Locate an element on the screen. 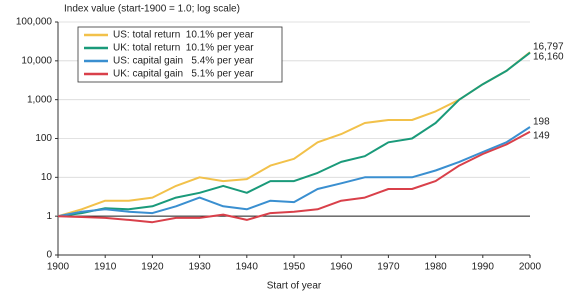 This screenshot has width=573, height=297. end-label: 149 is located at coordinates (541, 135).